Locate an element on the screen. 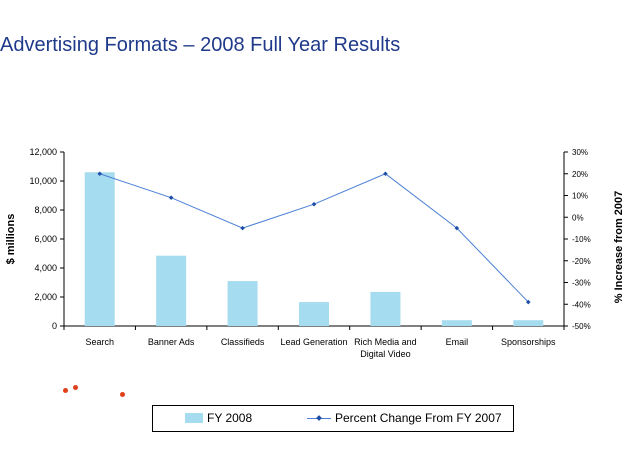 The image size is (629, 450). legend-item-fy2008: FY 2008 is located at coordinates (218, 418).